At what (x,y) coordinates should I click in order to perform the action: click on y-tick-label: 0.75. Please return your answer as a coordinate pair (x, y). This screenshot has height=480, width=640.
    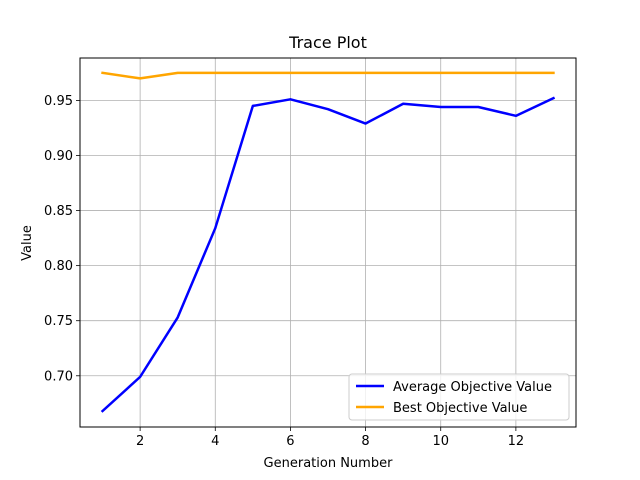
    Looking at the image, I should click on (58, 321).